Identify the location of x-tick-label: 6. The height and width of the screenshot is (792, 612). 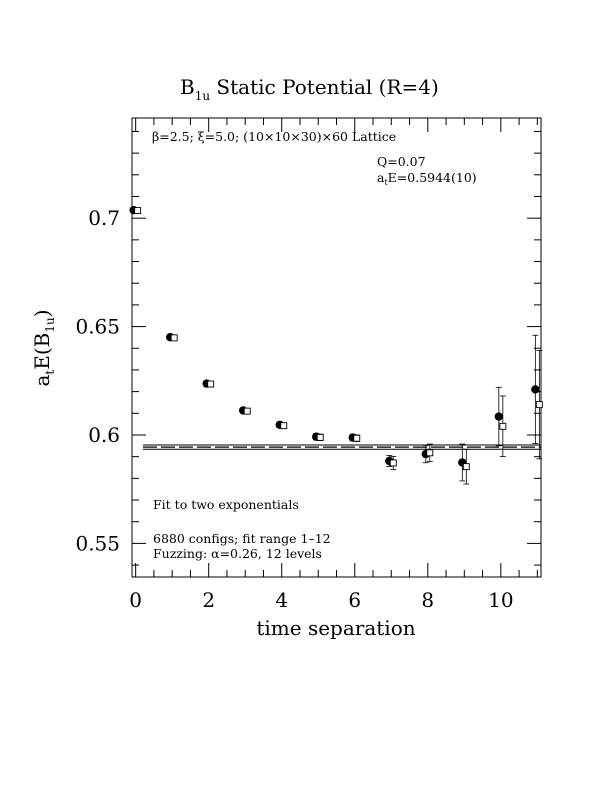
(354, 600).